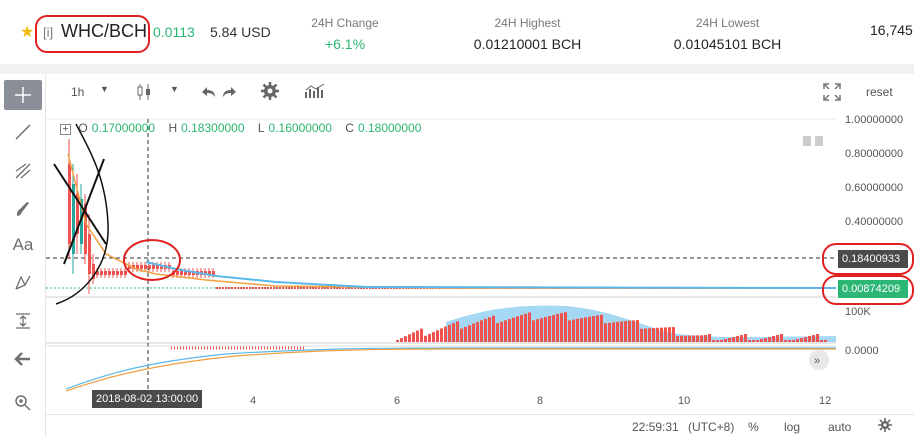  What do you see at coordinates (655, 427) in the screenshot?
I see `clock-time: 22:59:31` at bounding box center [655, 427].